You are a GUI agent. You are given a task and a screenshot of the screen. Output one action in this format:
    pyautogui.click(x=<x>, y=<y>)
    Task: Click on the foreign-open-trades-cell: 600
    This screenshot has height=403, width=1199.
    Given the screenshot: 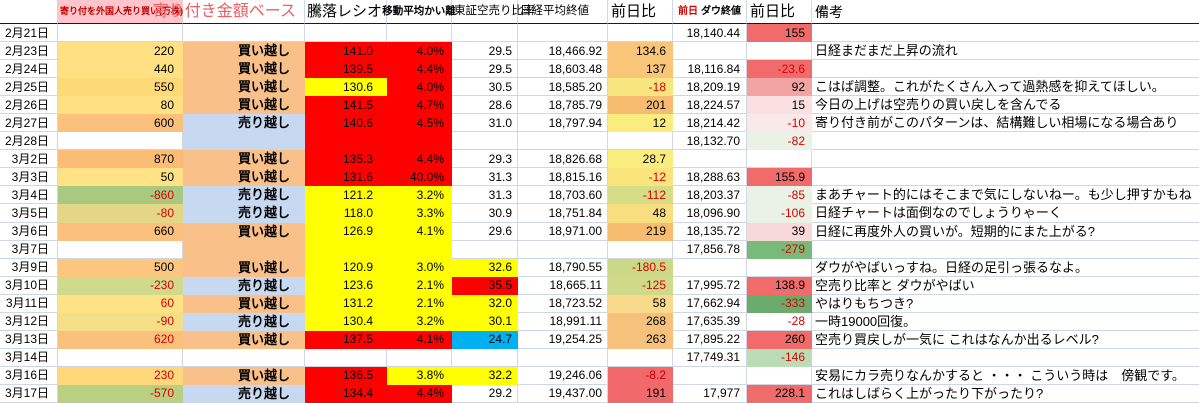 What is the action you would take?
    pyautogui.click(x=120, y=123)
    